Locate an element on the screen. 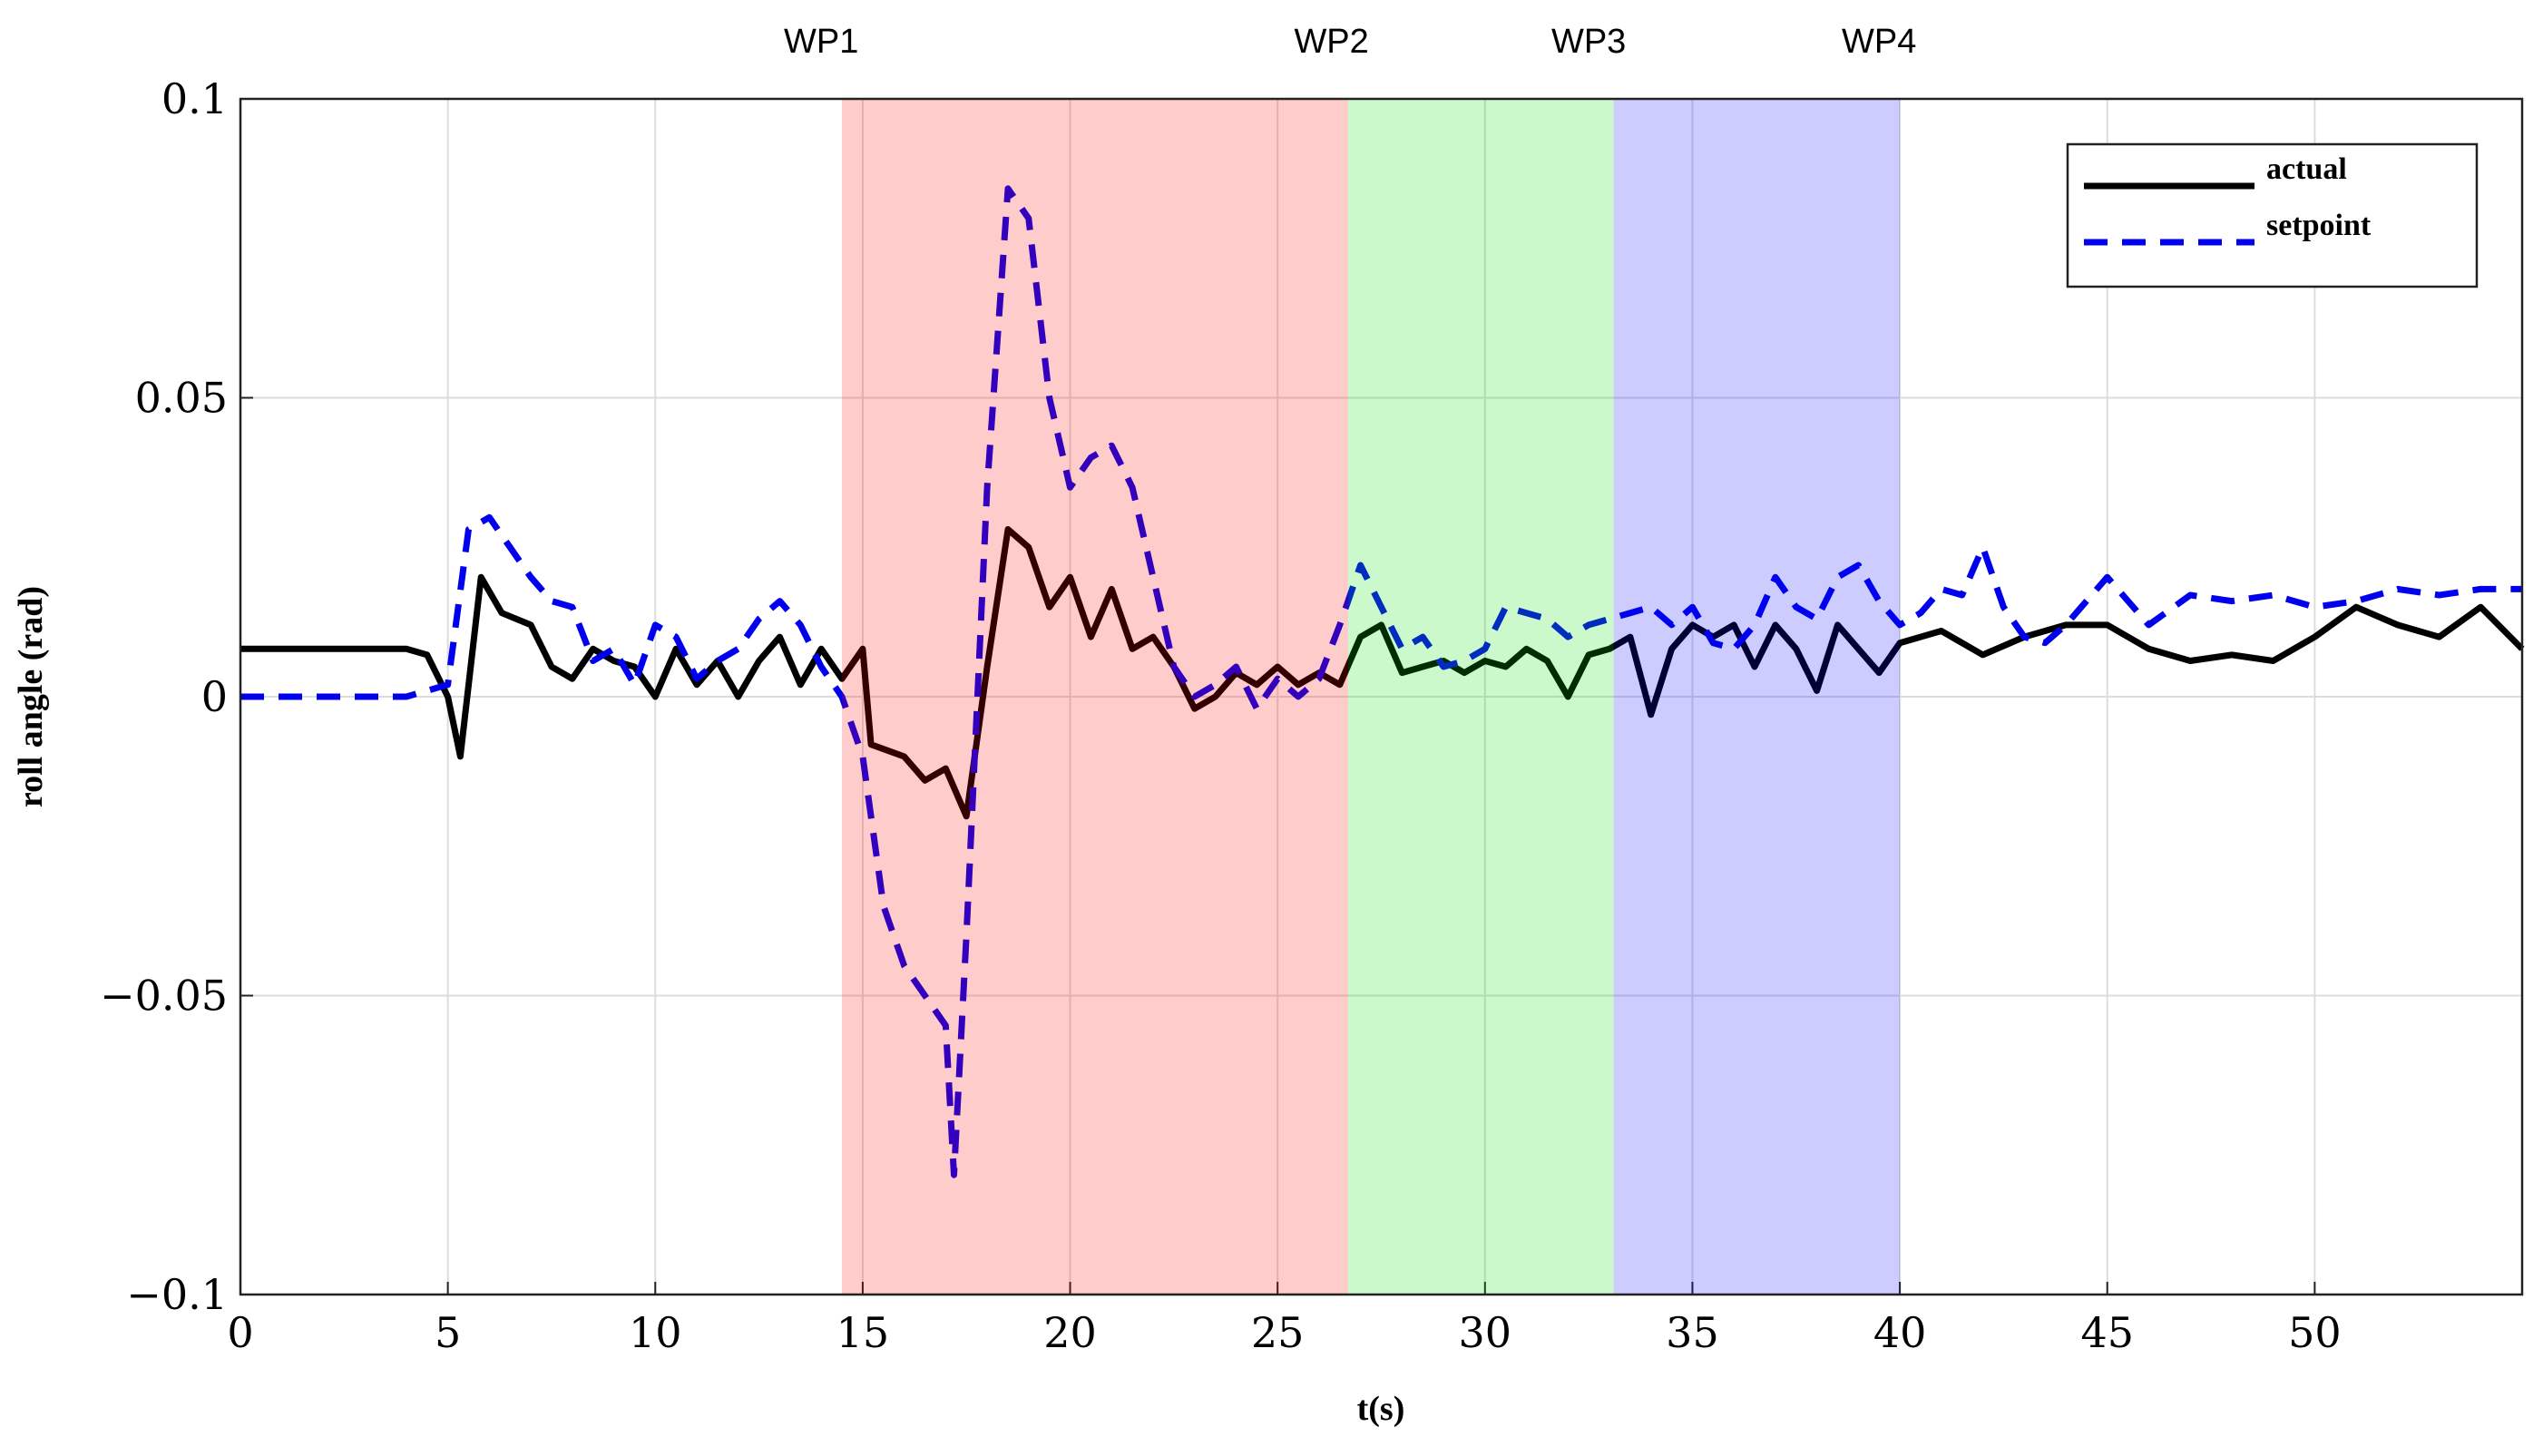  annotation: WP4 is located at coordinates (1879, 42).